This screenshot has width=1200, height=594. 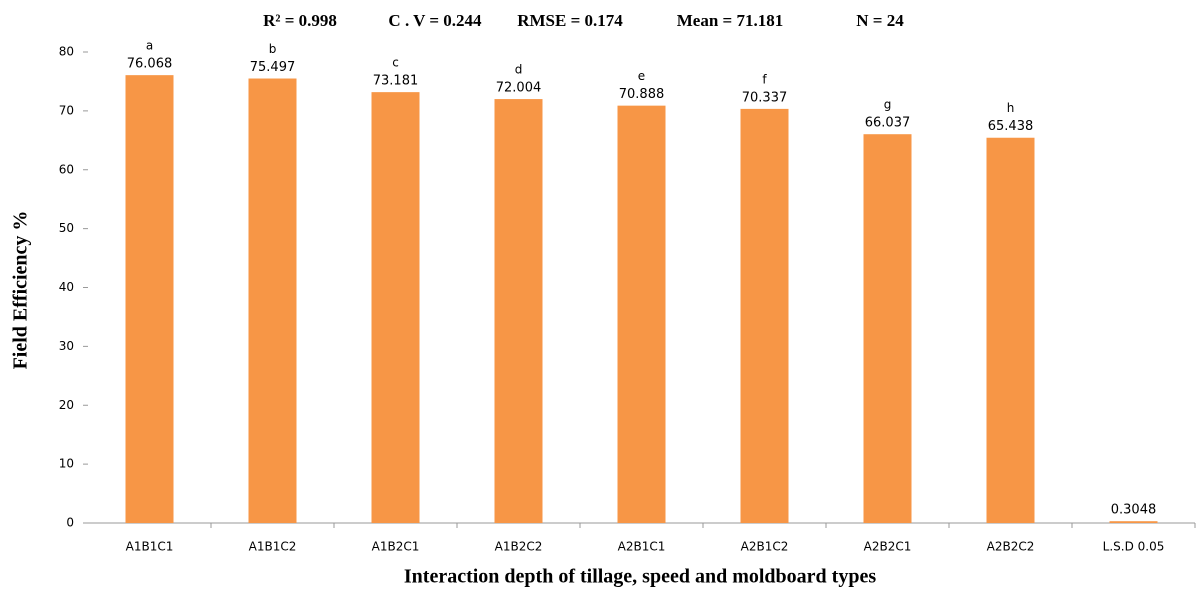 I want to click on group-letter: d, so click(x=519, y=70).